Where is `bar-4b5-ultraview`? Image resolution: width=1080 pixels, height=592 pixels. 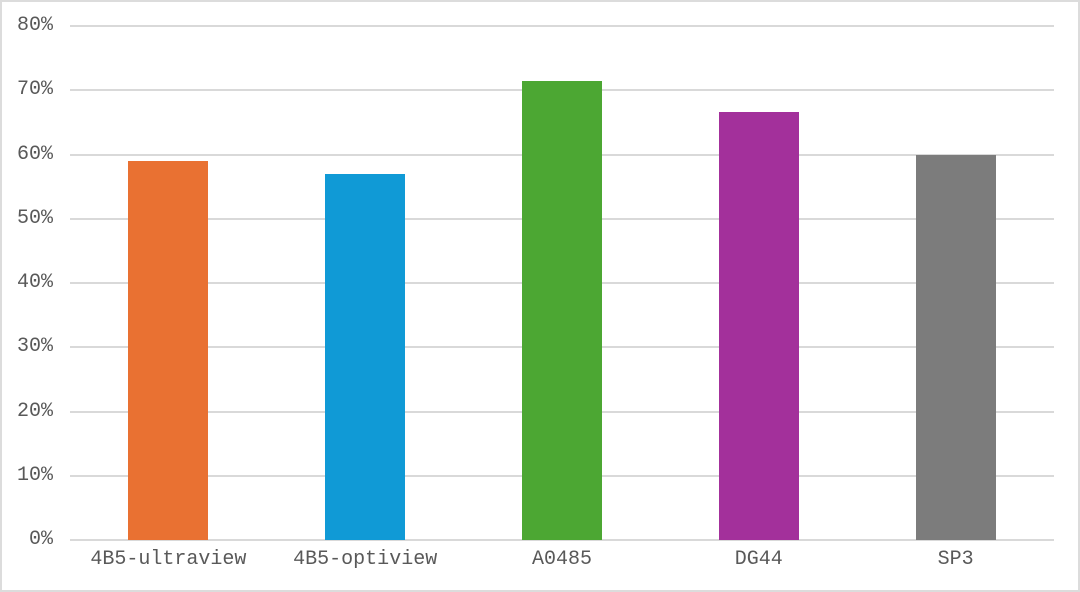 bar-4b5-ultraview is located at coordinates (168, 350).